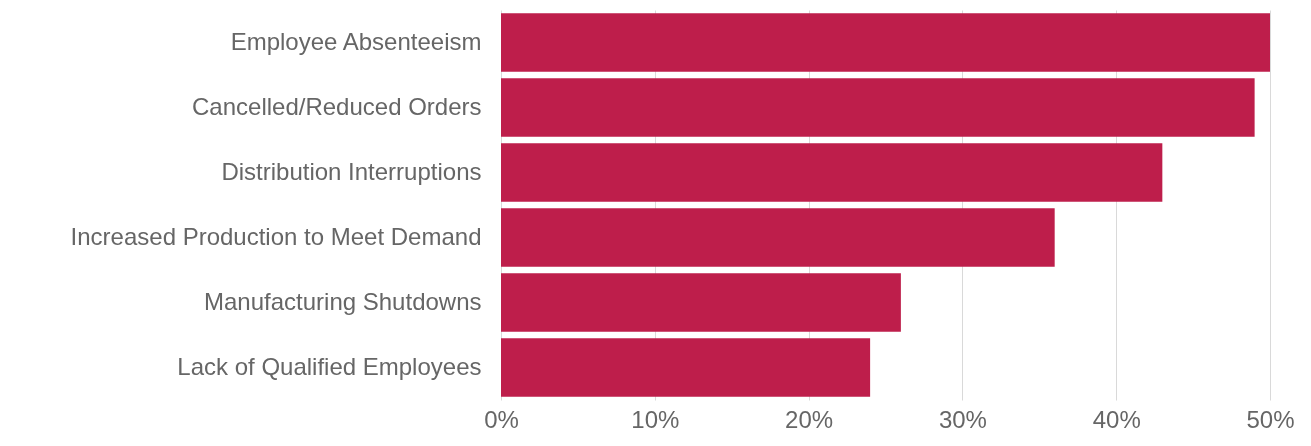  I want to click on x-tick-label: 30%, so click(962, 419).